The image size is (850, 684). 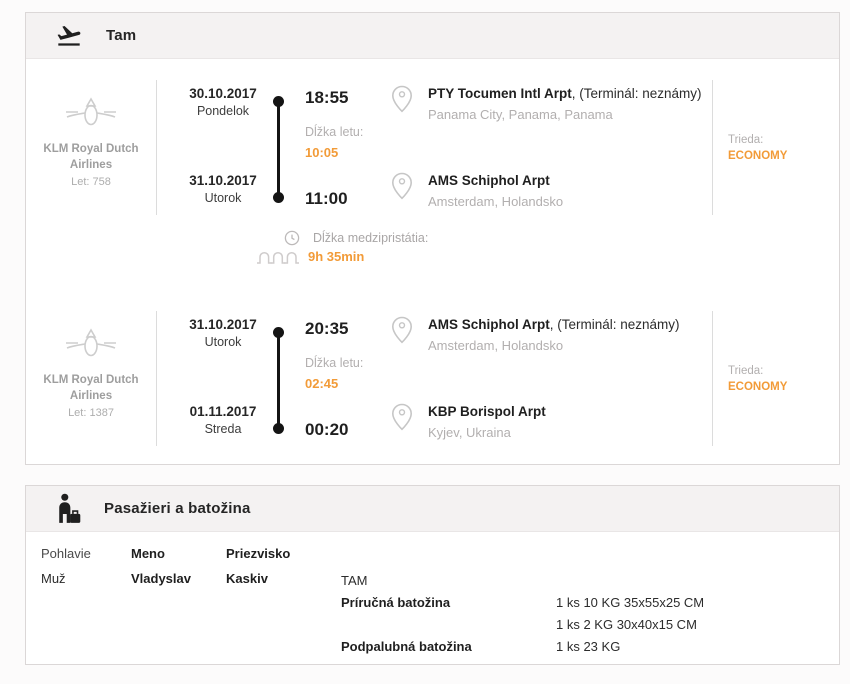 What do you see at coordinates (343, 378) in the screenshot?
I see `segment2-times: 20:35 Dĺžka letu: 02:45 00:20` at bounding box center [343, 378].